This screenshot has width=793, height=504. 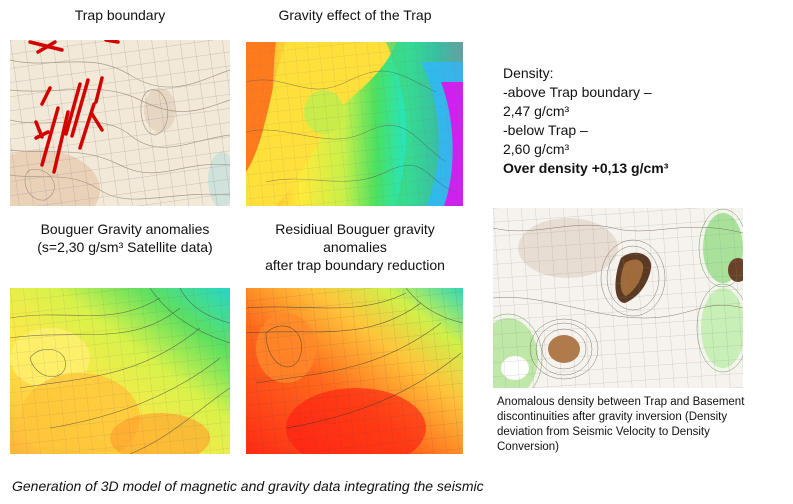 What do you see at coordinates (120, 123) in the screenshot?
I see `trap-boundary-map` at bounding box center [120, 123].